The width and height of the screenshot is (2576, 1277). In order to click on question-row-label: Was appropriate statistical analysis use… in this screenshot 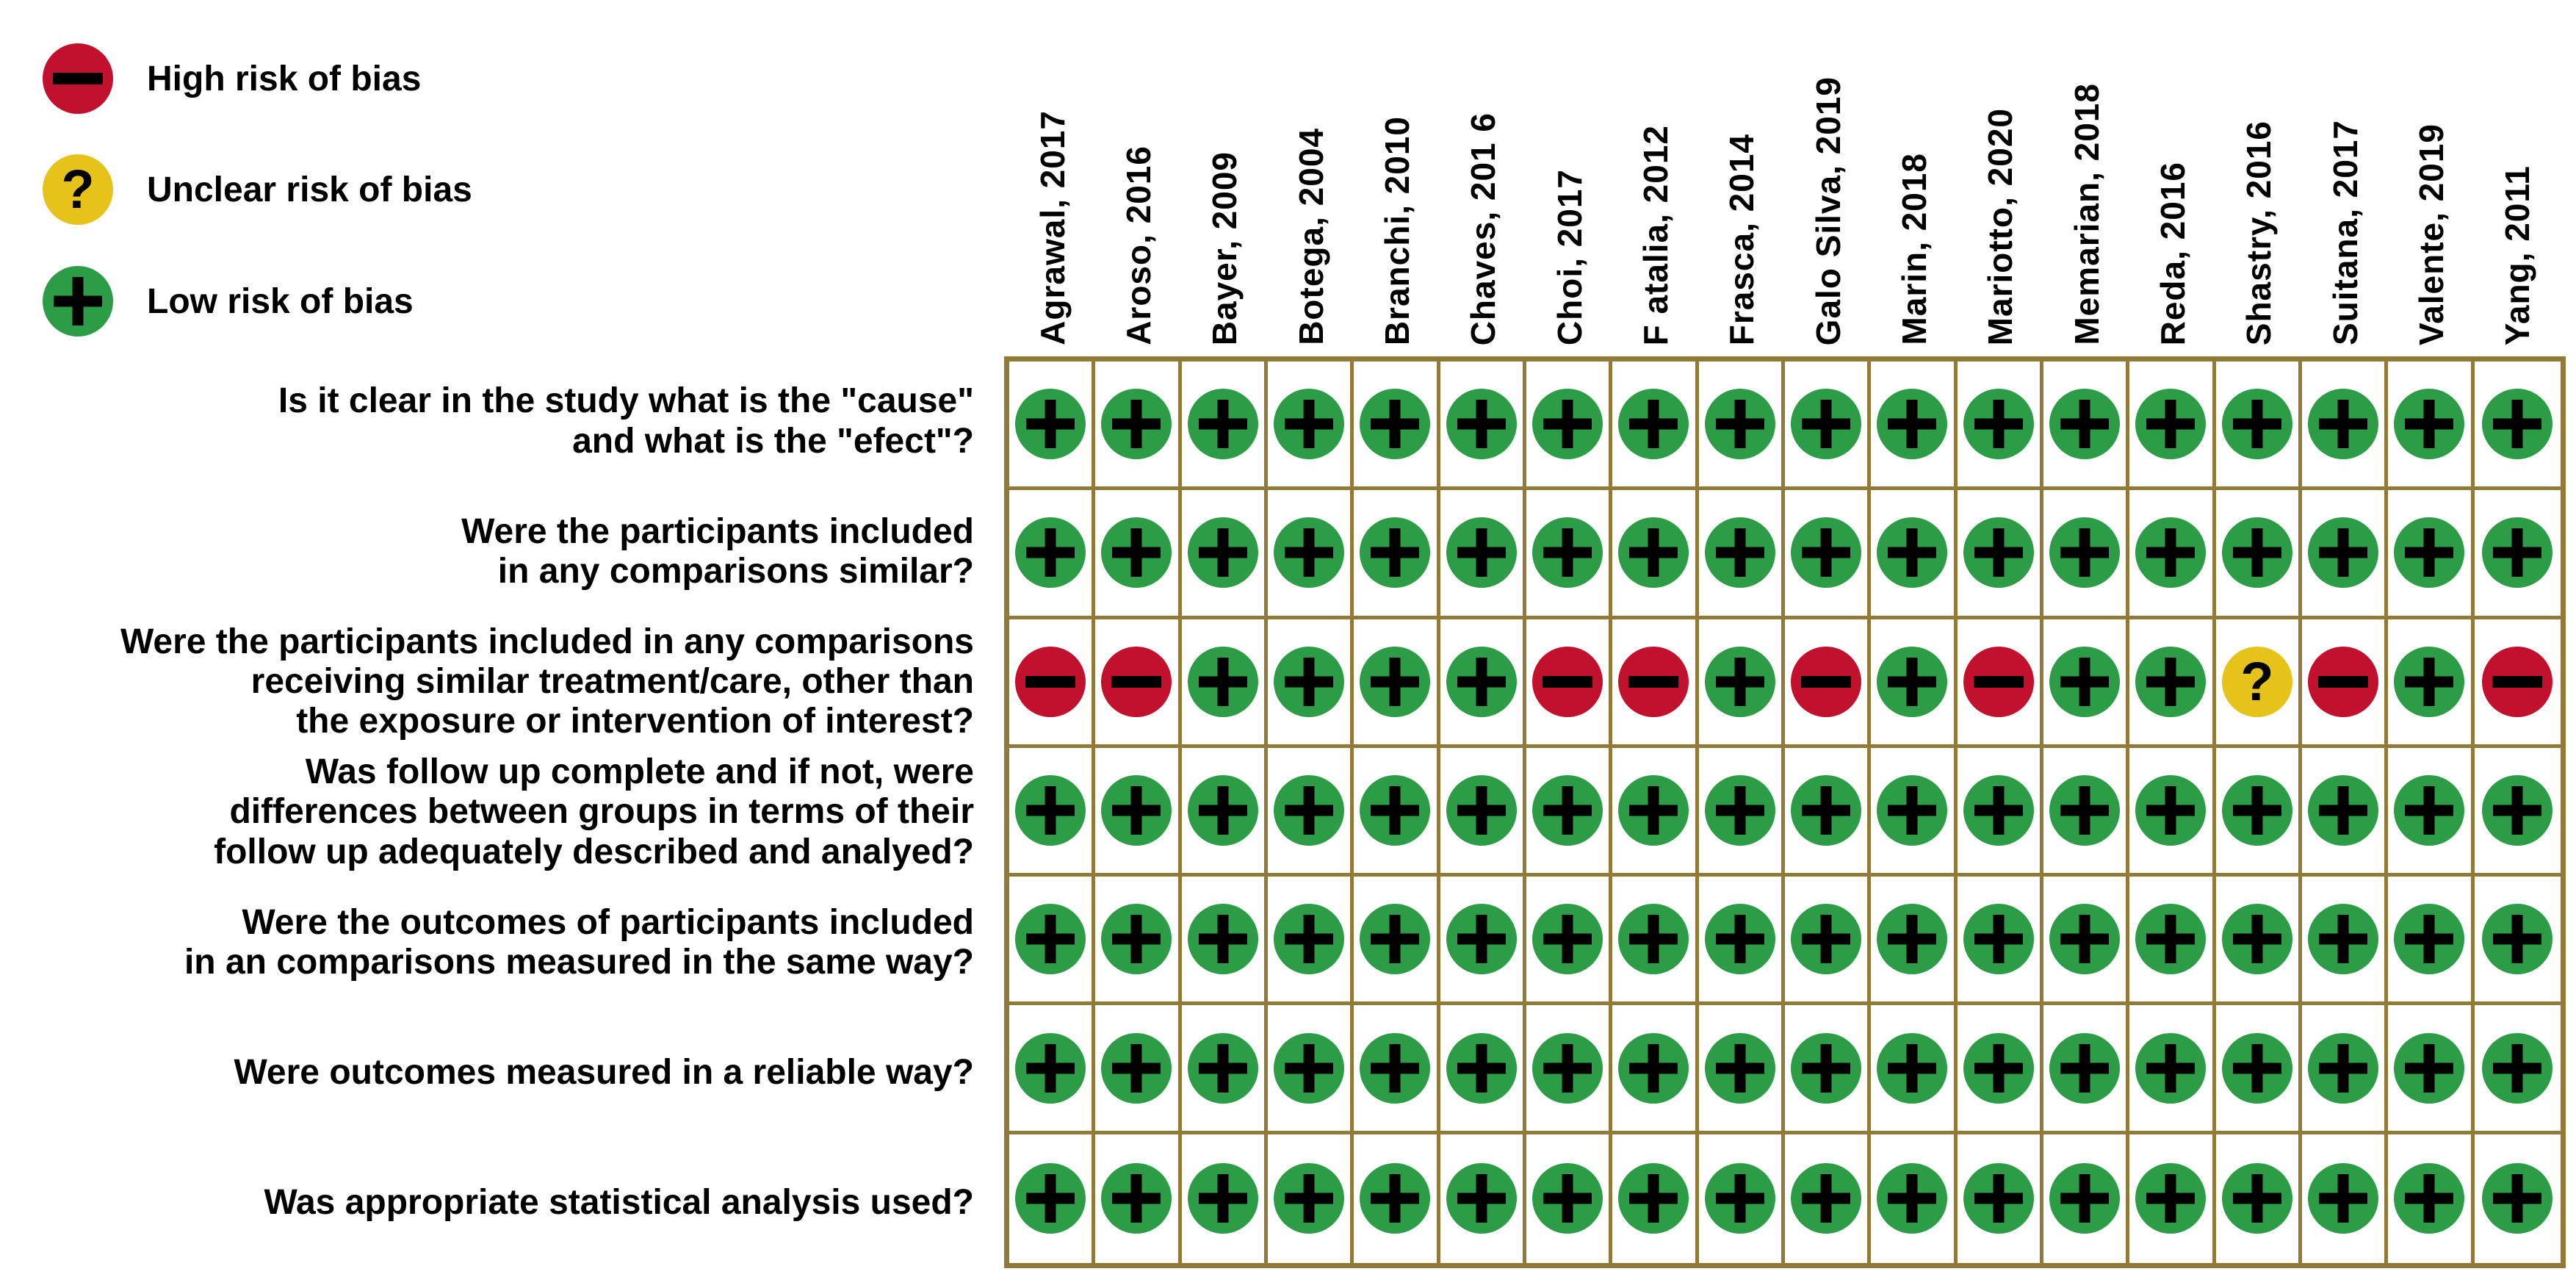, I will do `click(619, 1203)`.